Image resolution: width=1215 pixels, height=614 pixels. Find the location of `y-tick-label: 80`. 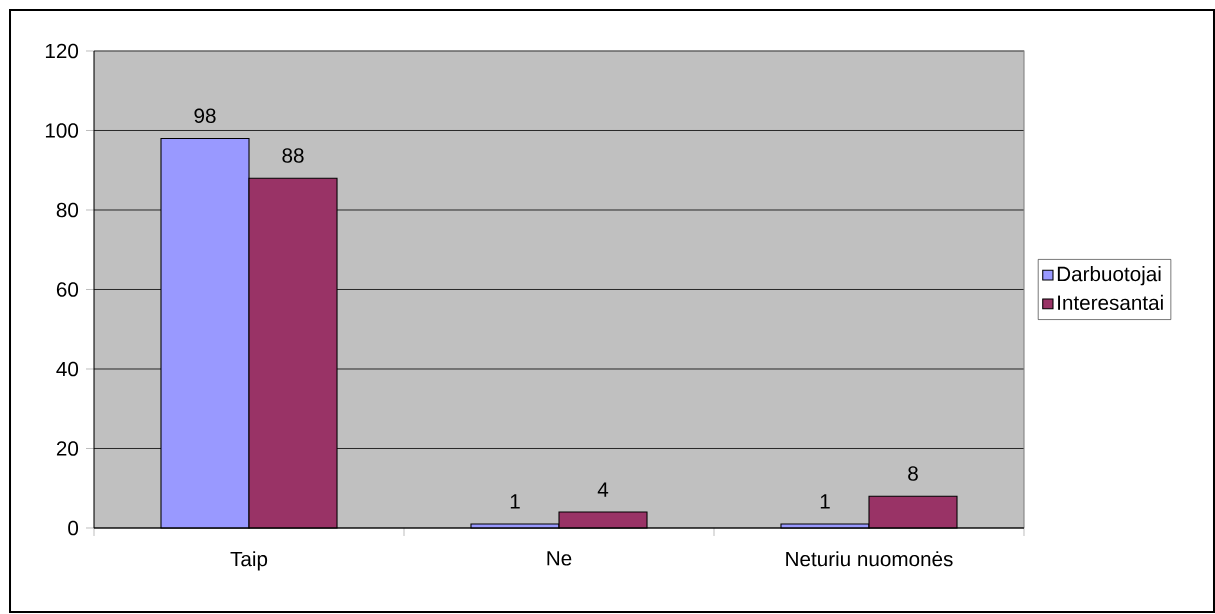

y-tick-label: 80 is located at coordinates (67, 210).